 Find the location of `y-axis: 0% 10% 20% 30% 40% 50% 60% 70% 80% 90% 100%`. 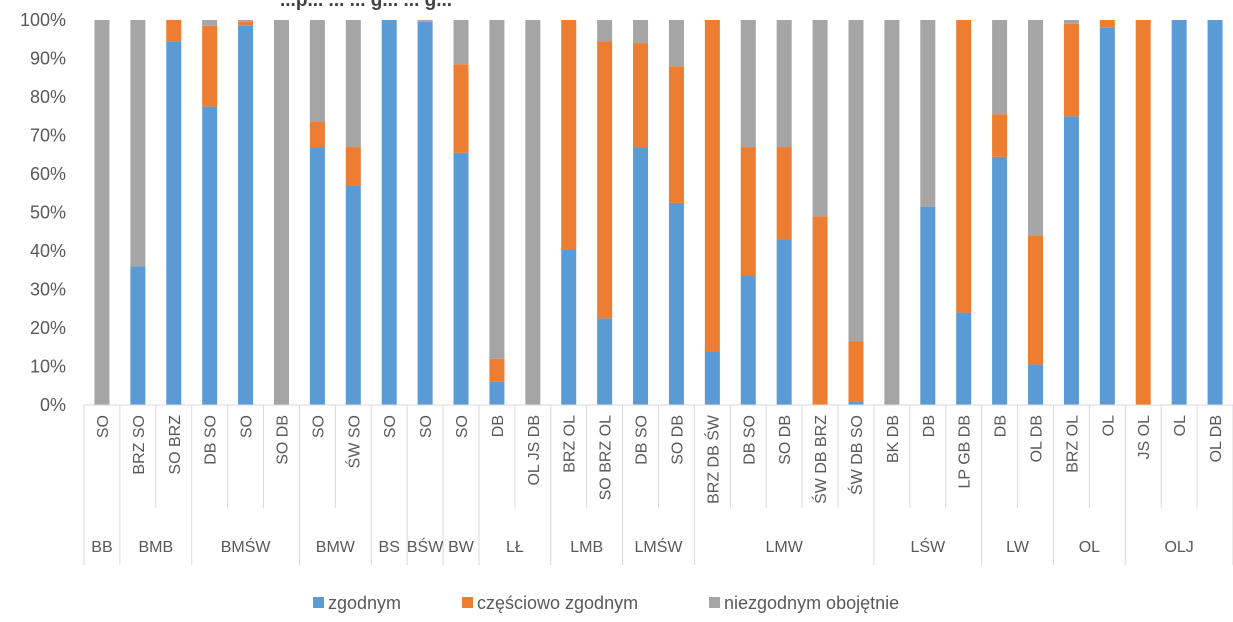

y-axis: 0% 10% 20% 30% 40% 50% 60% 70% 80% 90% 100% is located at coordinates (43, 212).